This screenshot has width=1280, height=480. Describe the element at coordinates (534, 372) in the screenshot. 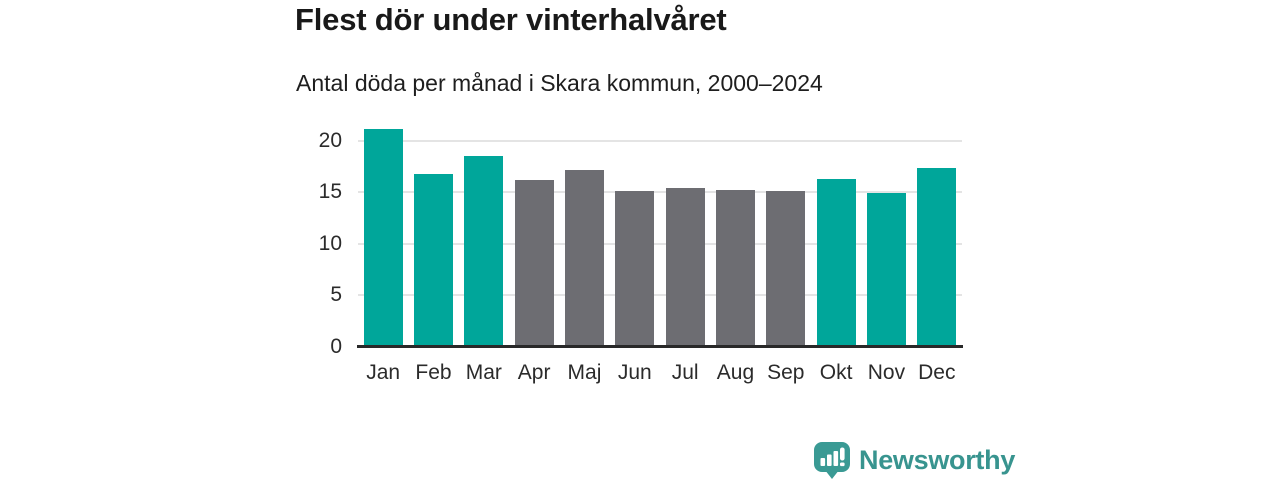

I see `x-tick-label-apr: Apr` at that location.